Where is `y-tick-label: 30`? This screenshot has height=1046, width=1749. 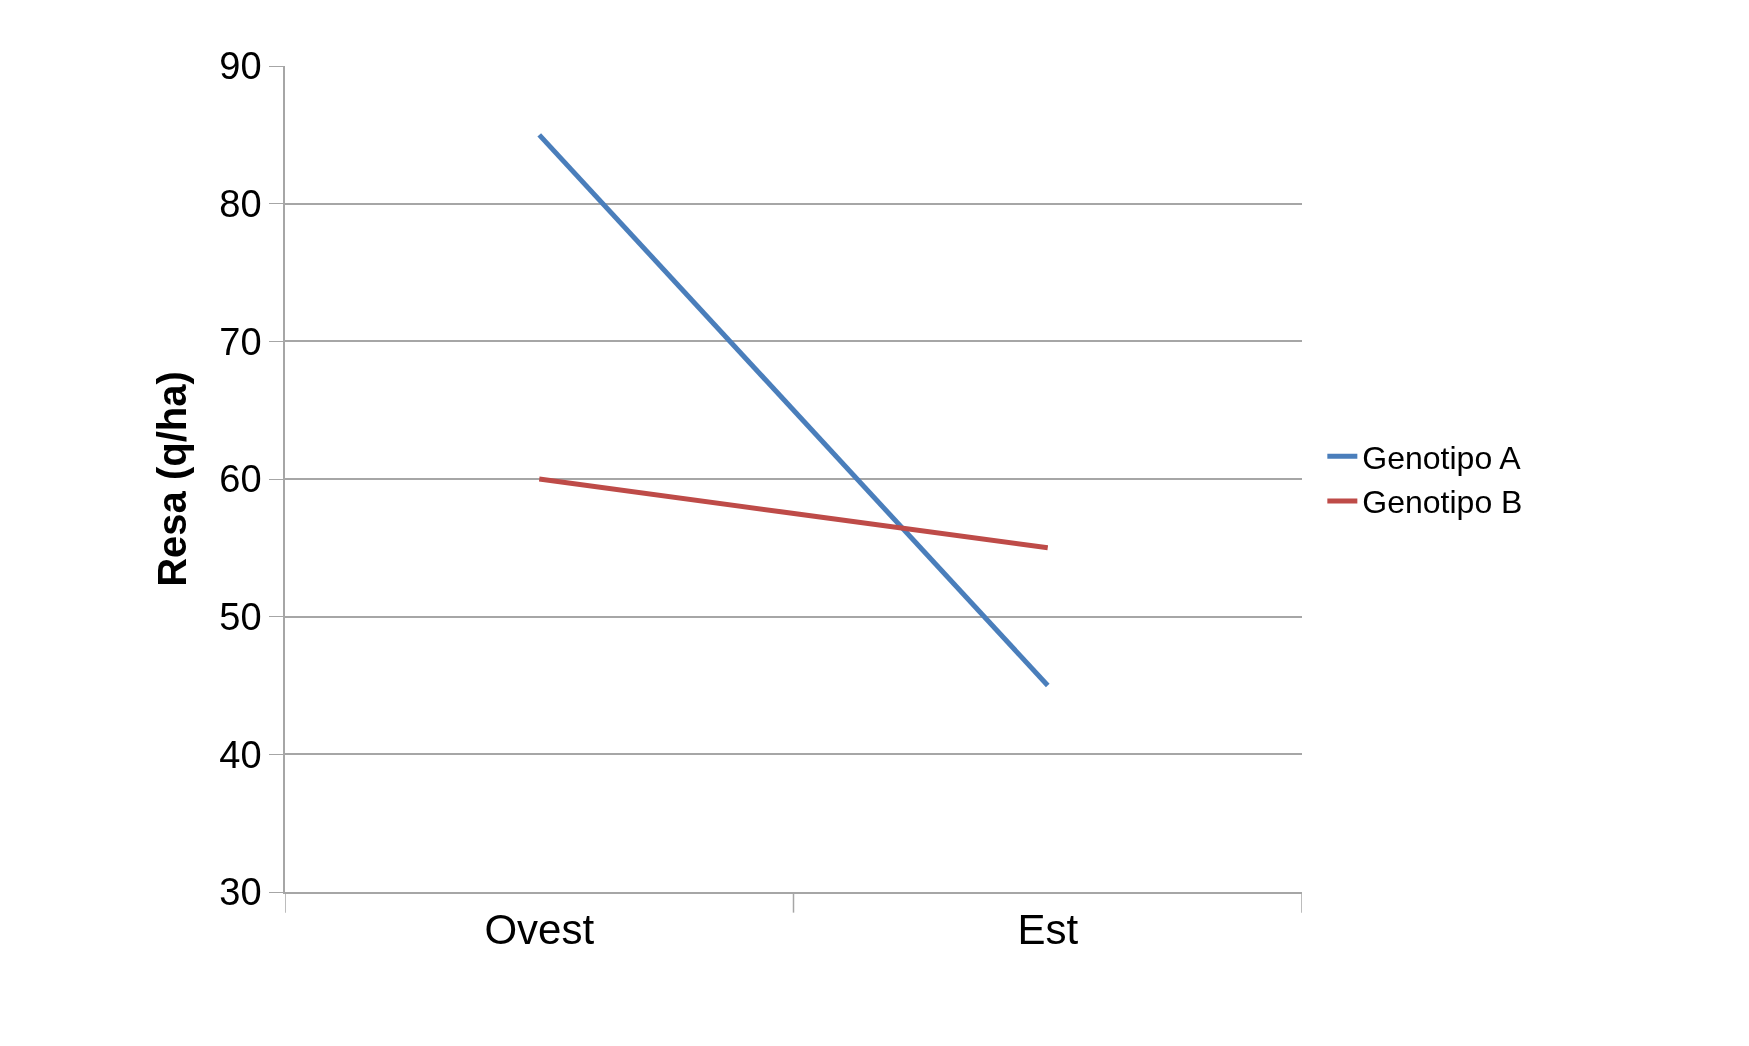
y-tick-label: 30 is located at coordinates (240, 892).